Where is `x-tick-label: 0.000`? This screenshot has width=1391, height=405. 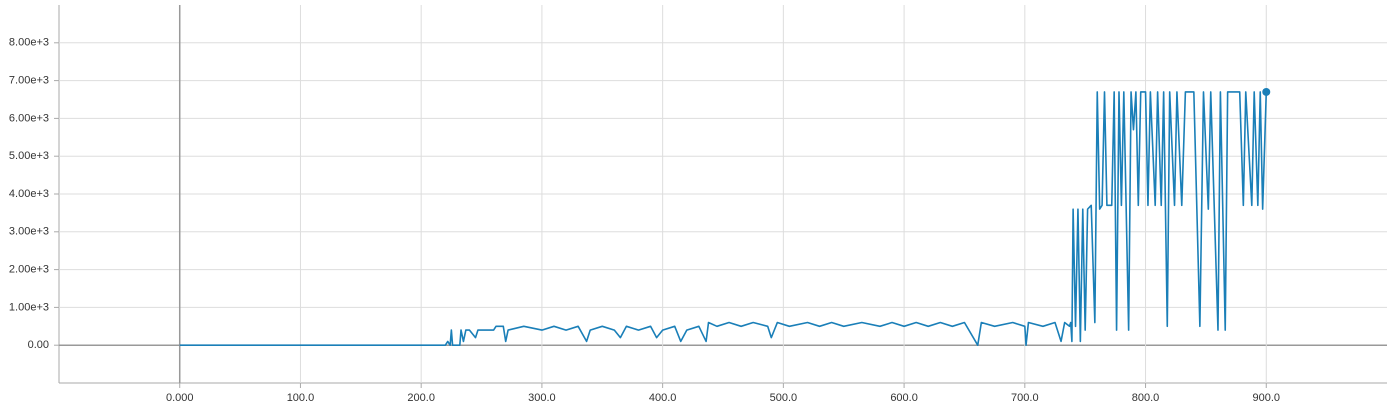
x-tick-label: 0.000 is located at coordinates (180, 398).